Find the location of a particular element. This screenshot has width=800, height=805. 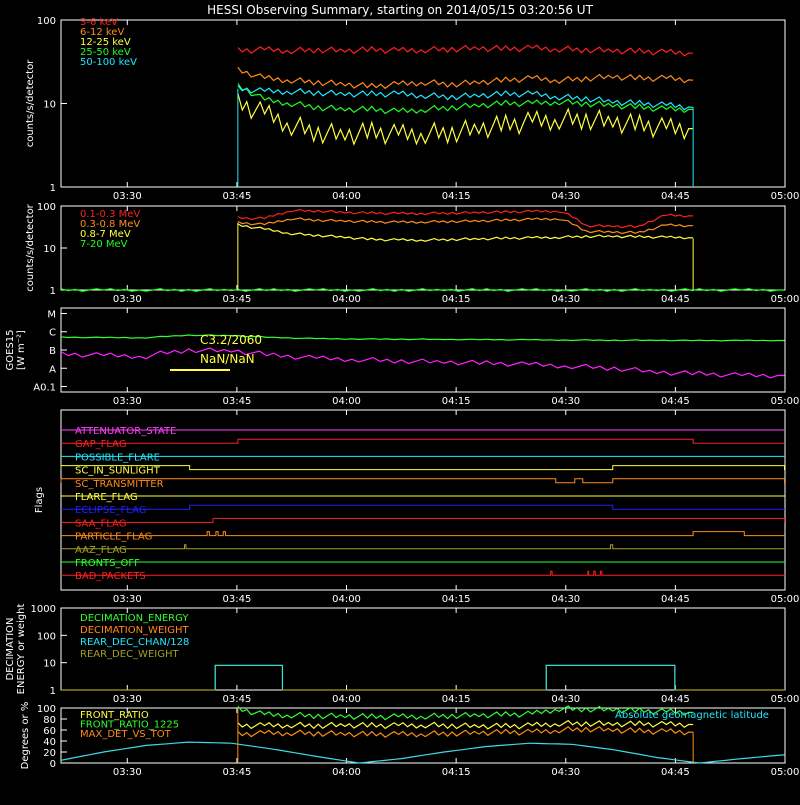

flag-label: ECLIPSE_FLAG is located at coordinates (110, 510).